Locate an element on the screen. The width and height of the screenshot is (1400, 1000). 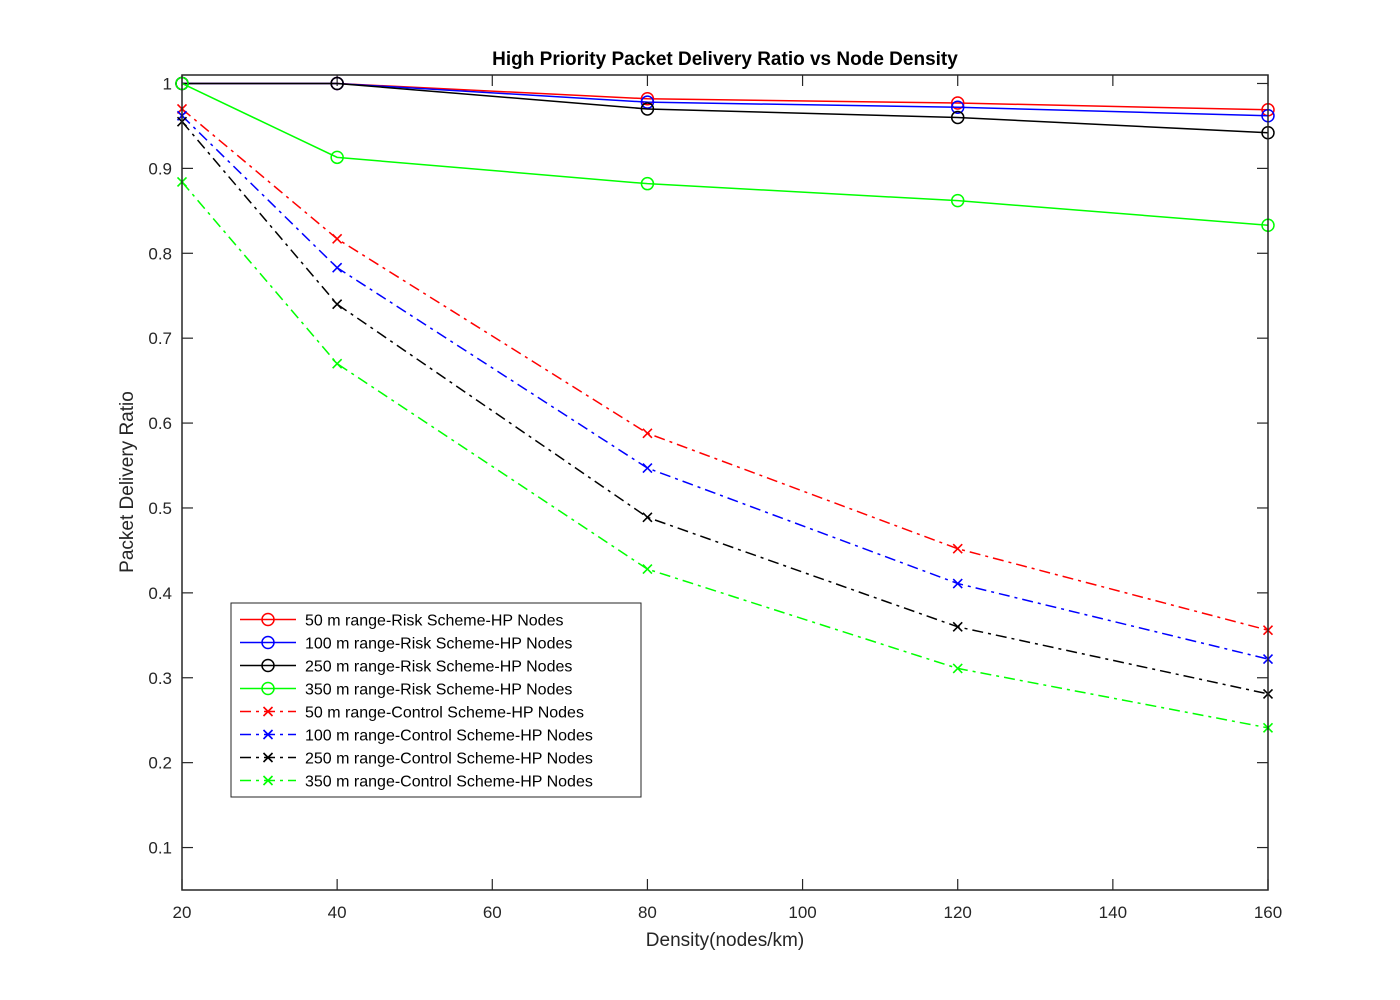
legend-label: 50 m range-Control Scheme-HP Nodes is located at coordinates (444, 713).